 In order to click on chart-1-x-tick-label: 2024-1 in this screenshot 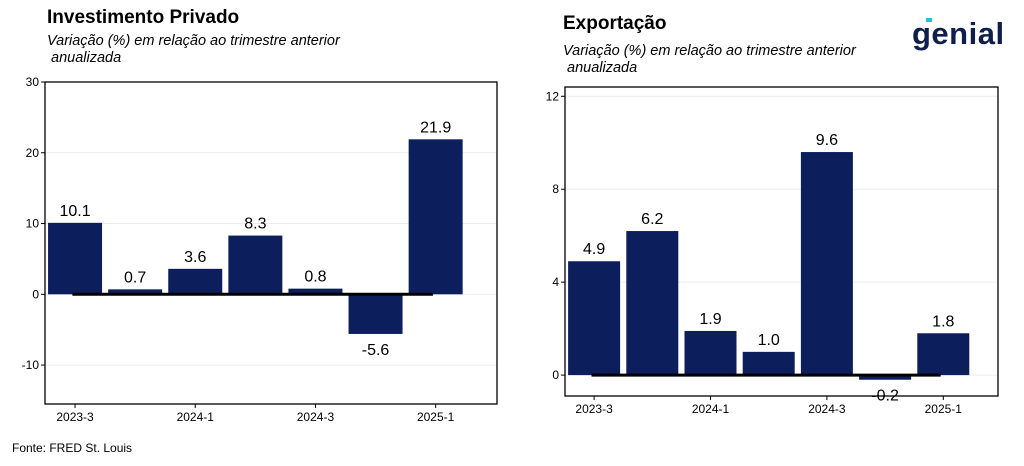, I will do `click(196, 417)`.